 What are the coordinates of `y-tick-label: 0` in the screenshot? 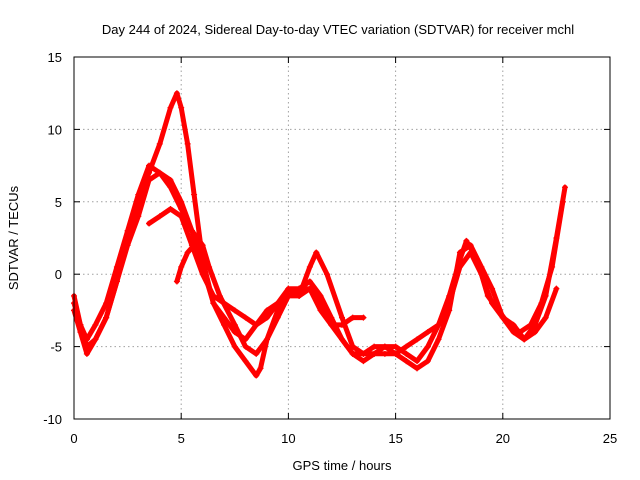 It's located at (58, 274).